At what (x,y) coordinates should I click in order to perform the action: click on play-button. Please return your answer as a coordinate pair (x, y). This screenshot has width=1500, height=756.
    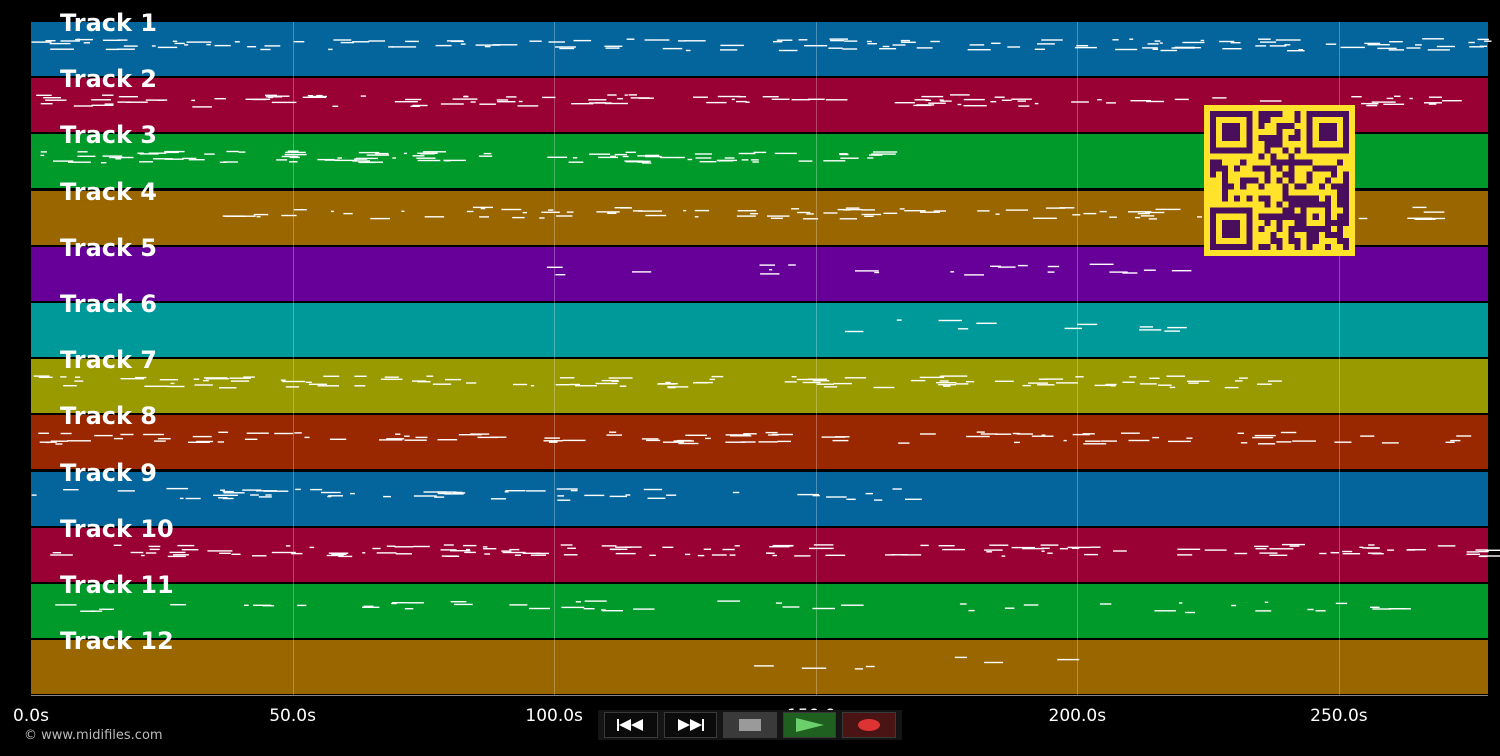
    Looking at the image, I should click on (809, 725).